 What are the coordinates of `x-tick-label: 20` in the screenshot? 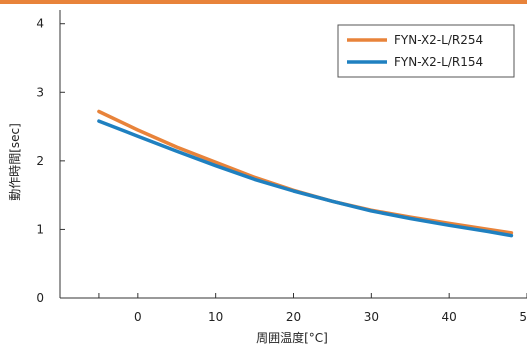 It's located at (293, 317).